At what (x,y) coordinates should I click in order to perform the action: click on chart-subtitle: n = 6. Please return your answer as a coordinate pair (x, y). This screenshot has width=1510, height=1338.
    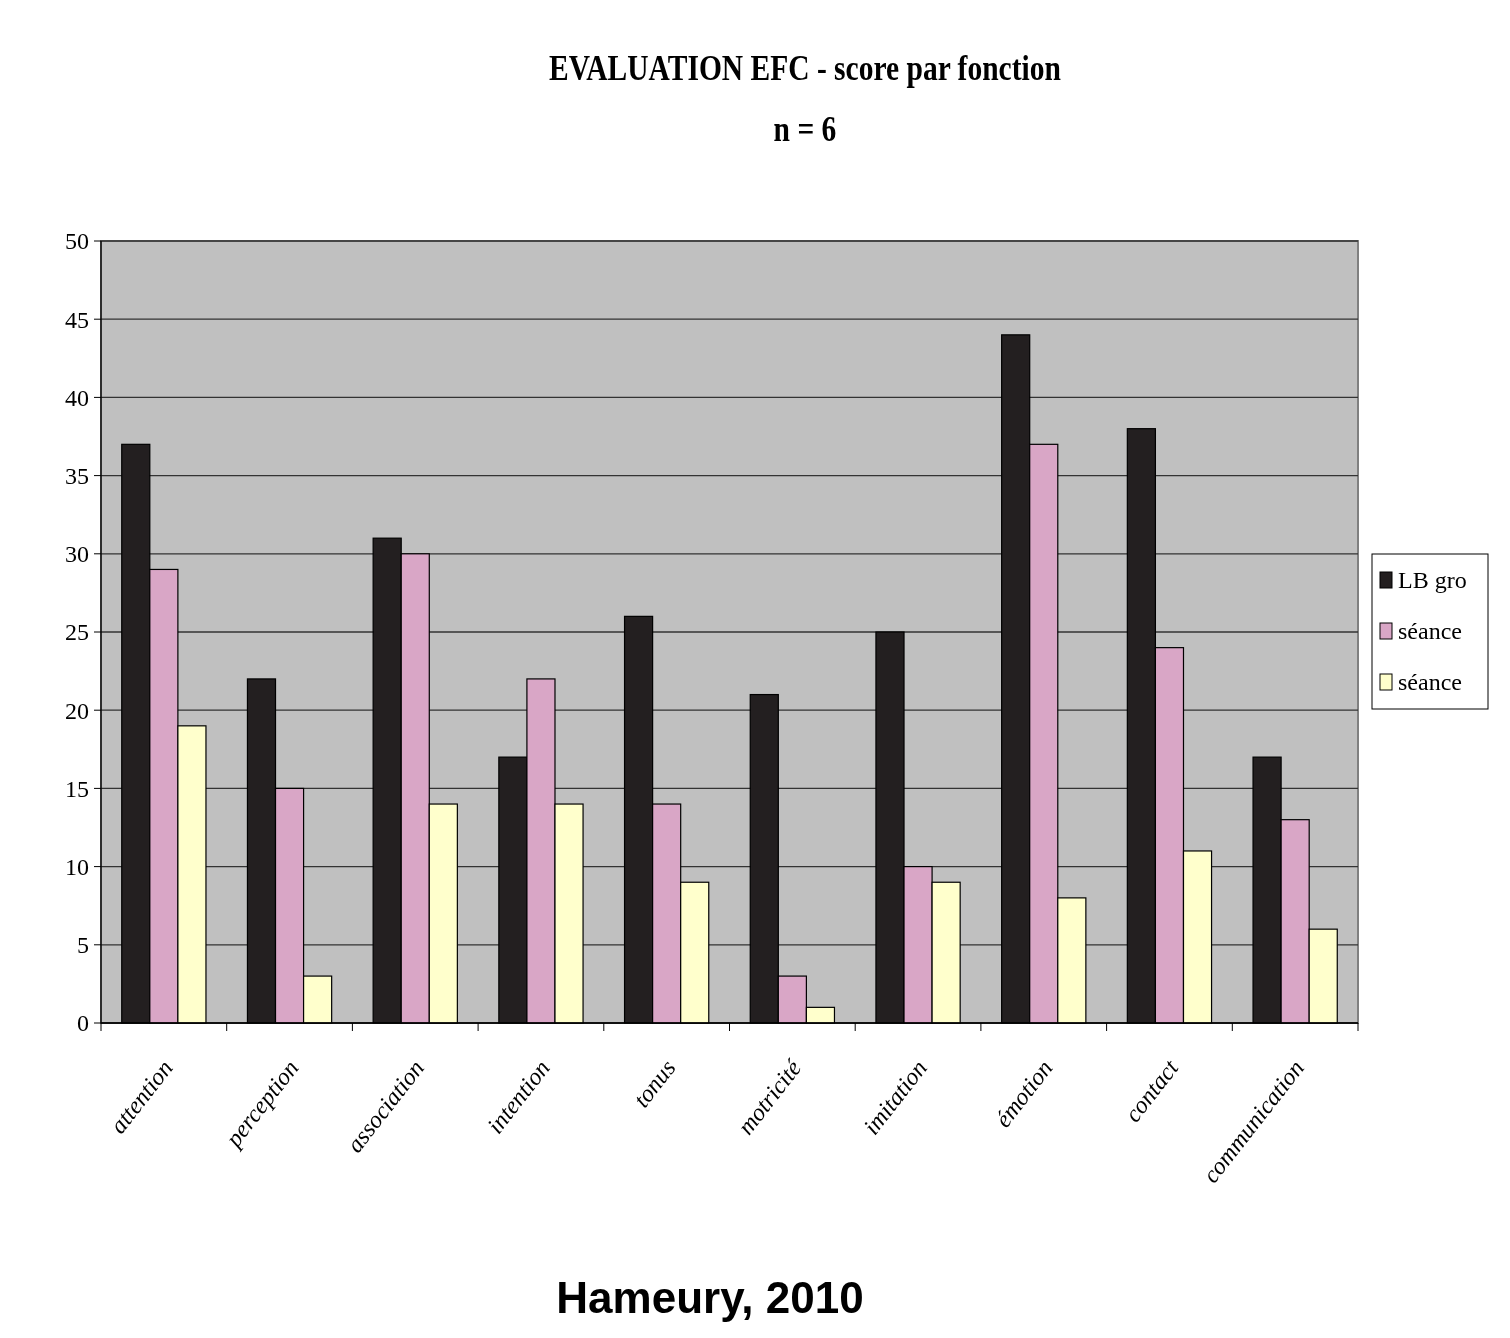
    Looking at the image, I should click on (805, 129).